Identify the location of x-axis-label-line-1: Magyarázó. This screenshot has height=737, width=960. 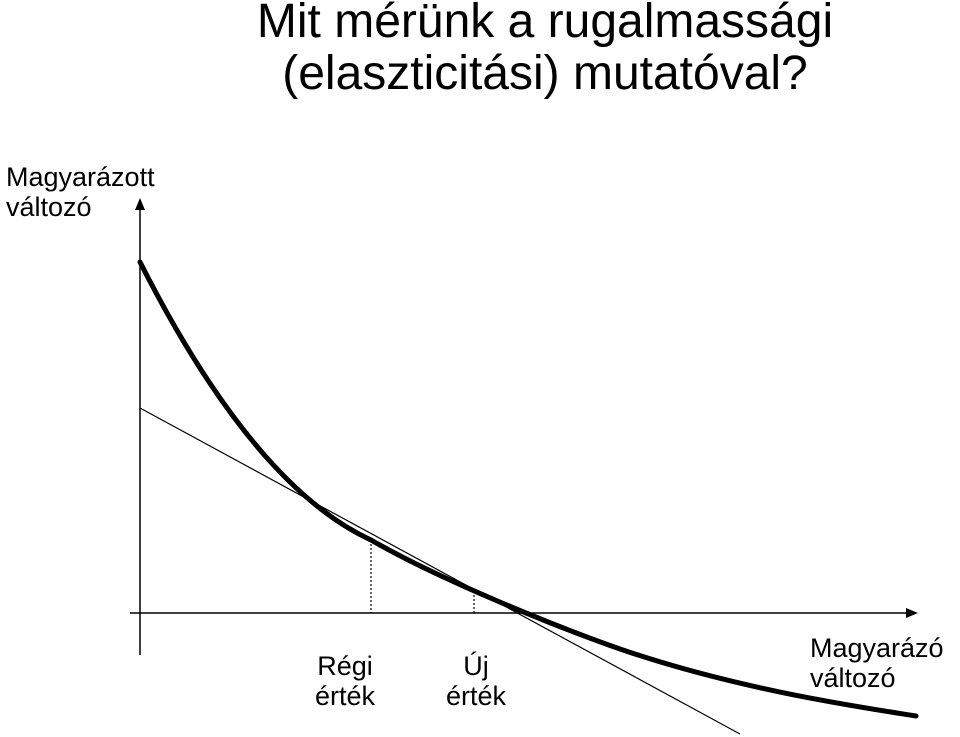
(877, 648).